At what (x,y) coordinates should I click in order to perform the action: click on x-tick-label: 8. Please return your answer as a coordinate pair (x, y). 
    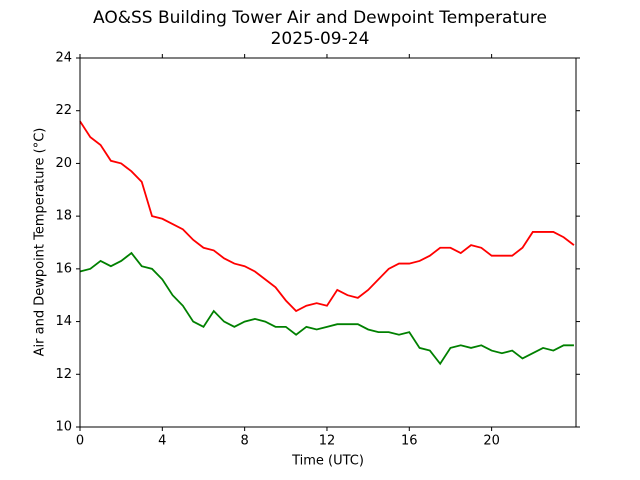
    Looking at the image, I should click on (245, 441).